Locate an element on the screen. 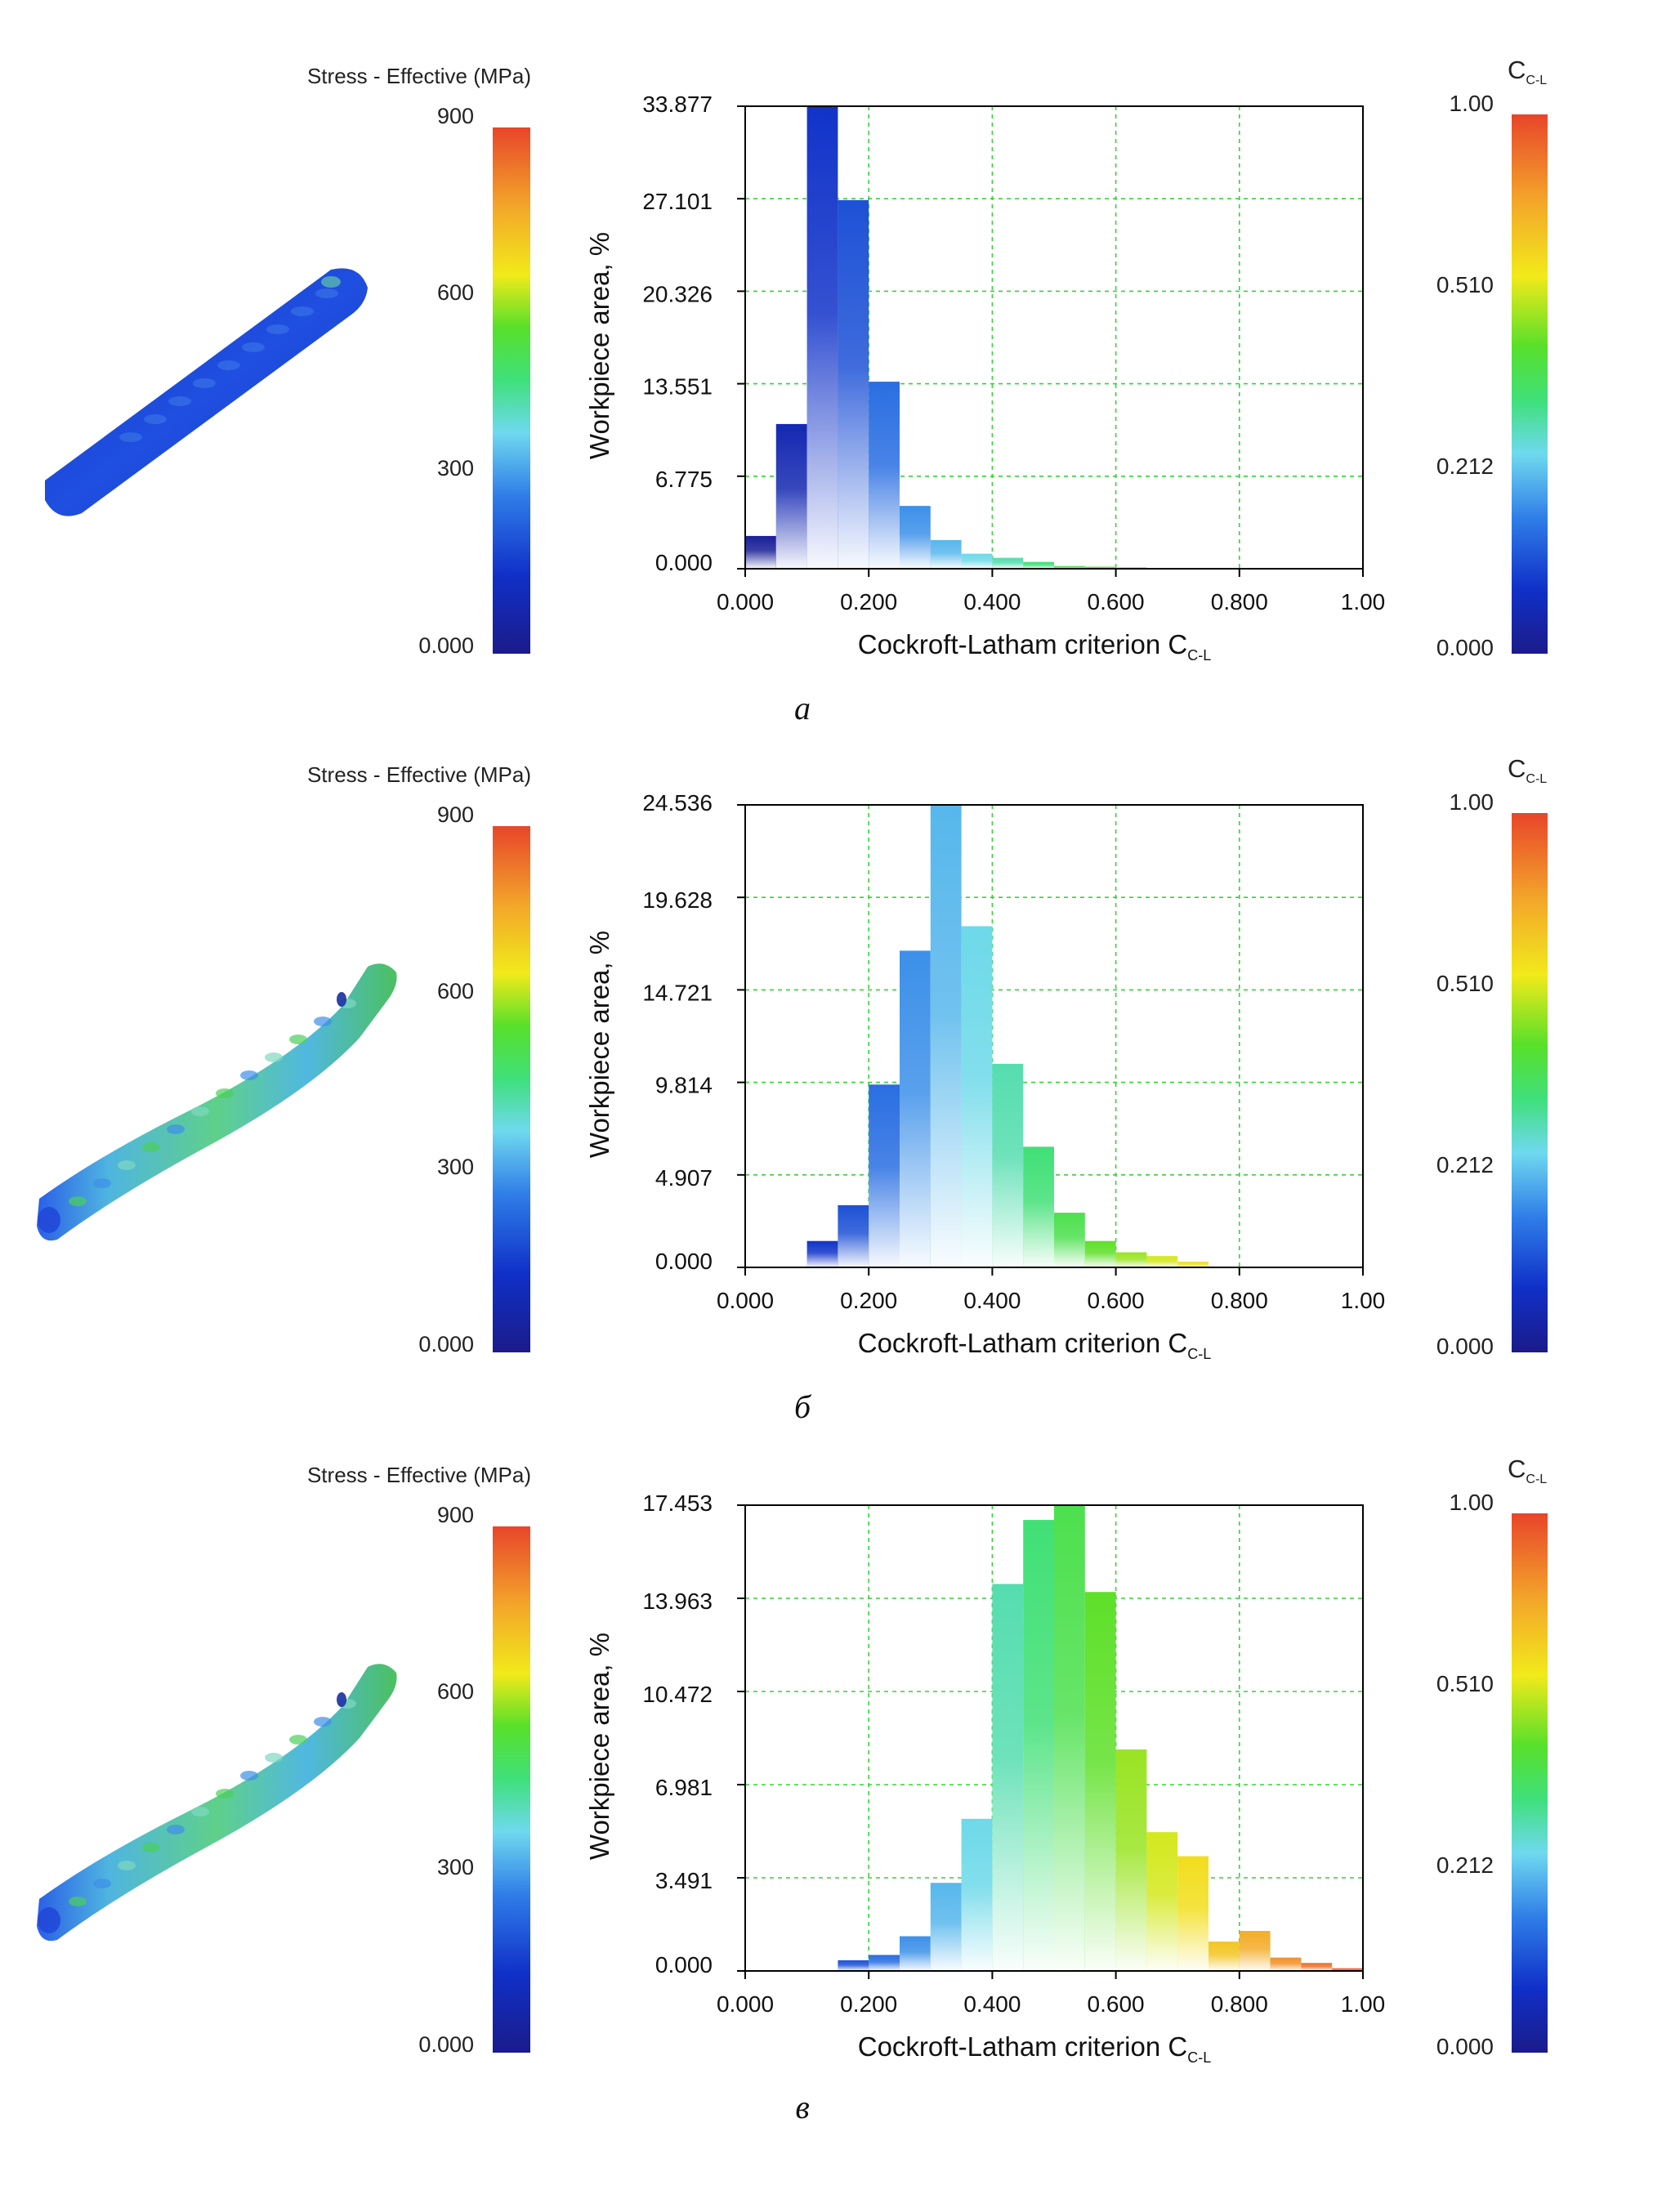 This screenshot has width=1662, height=2212. y-axis-title: Workpiece area, % is located at coordinates (599, 345).